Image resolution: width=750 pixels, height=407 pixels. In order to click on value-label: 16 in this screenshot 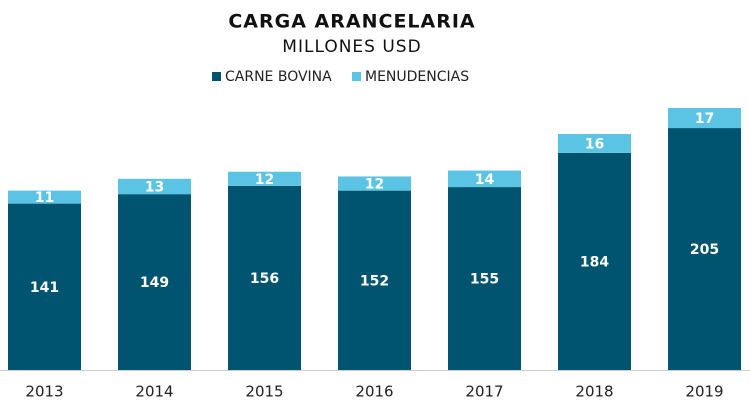, I will do `click(594, 144)`.